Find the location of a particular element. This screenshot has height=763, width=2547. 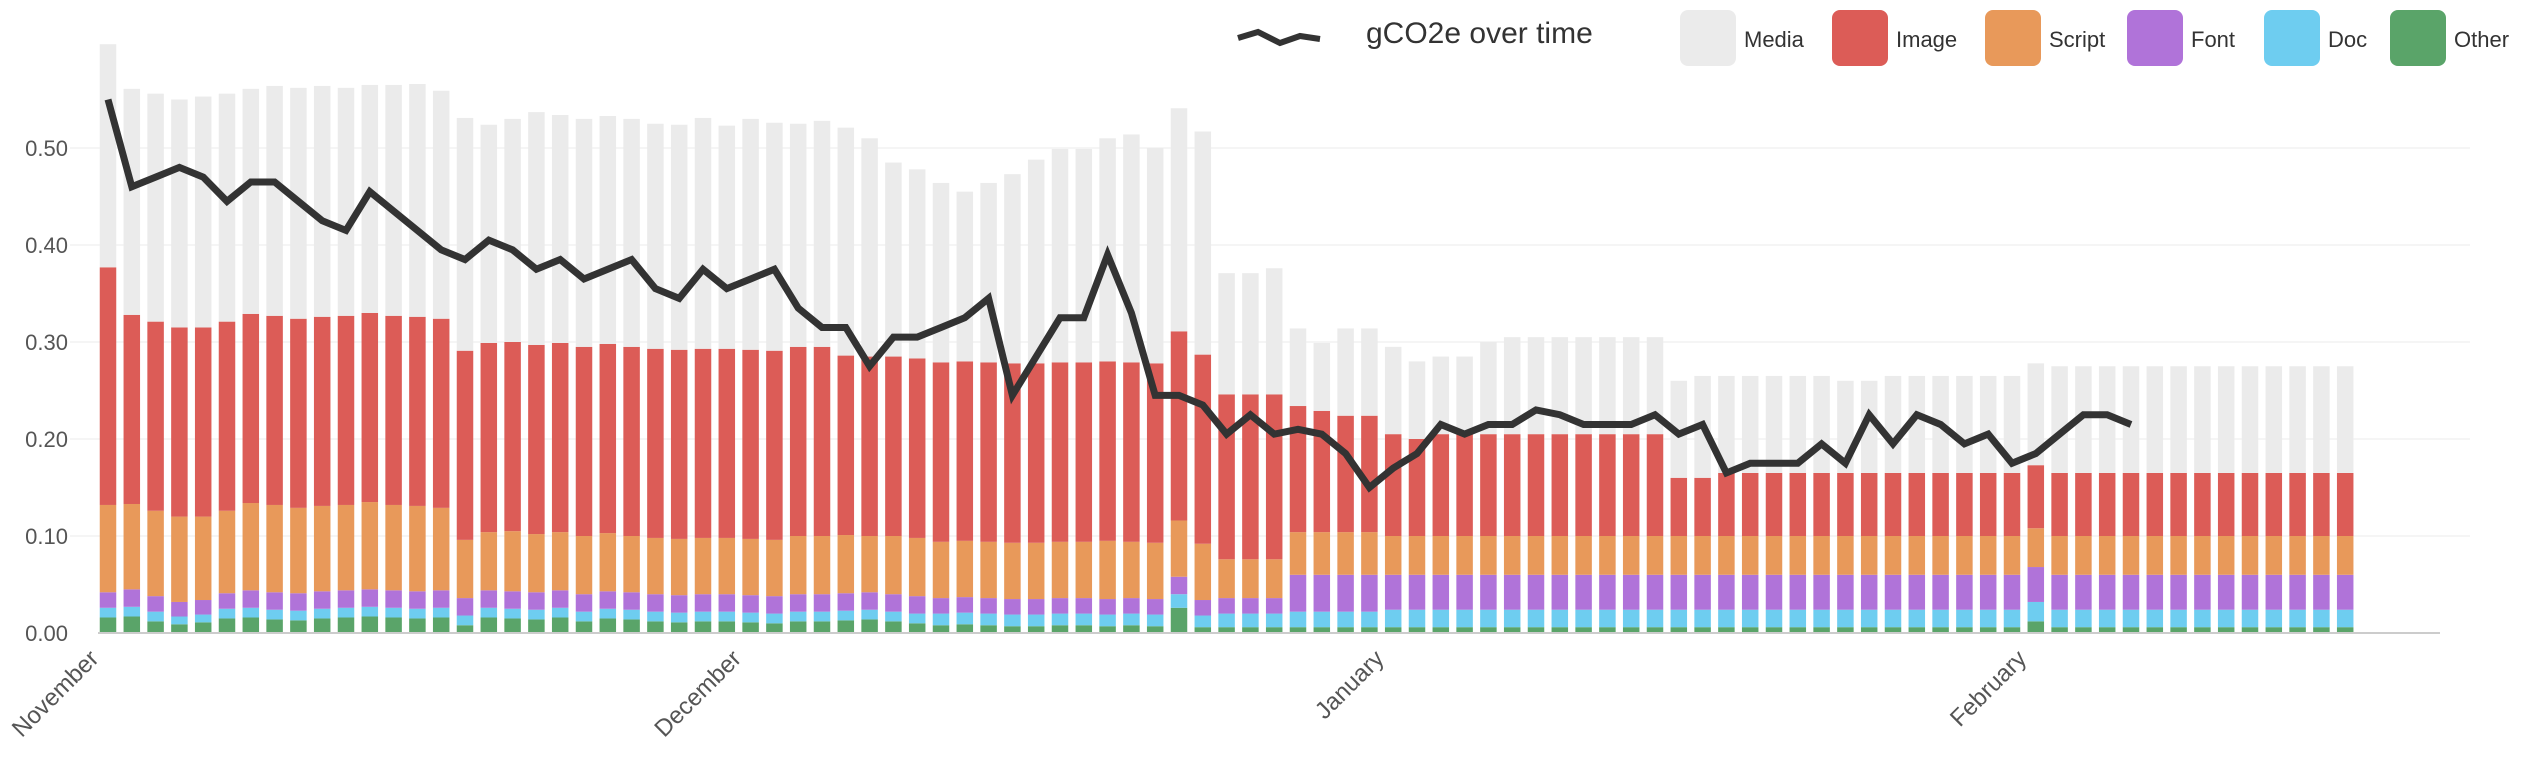

legend-item-image: Image is located at coordinates (1894, 38).